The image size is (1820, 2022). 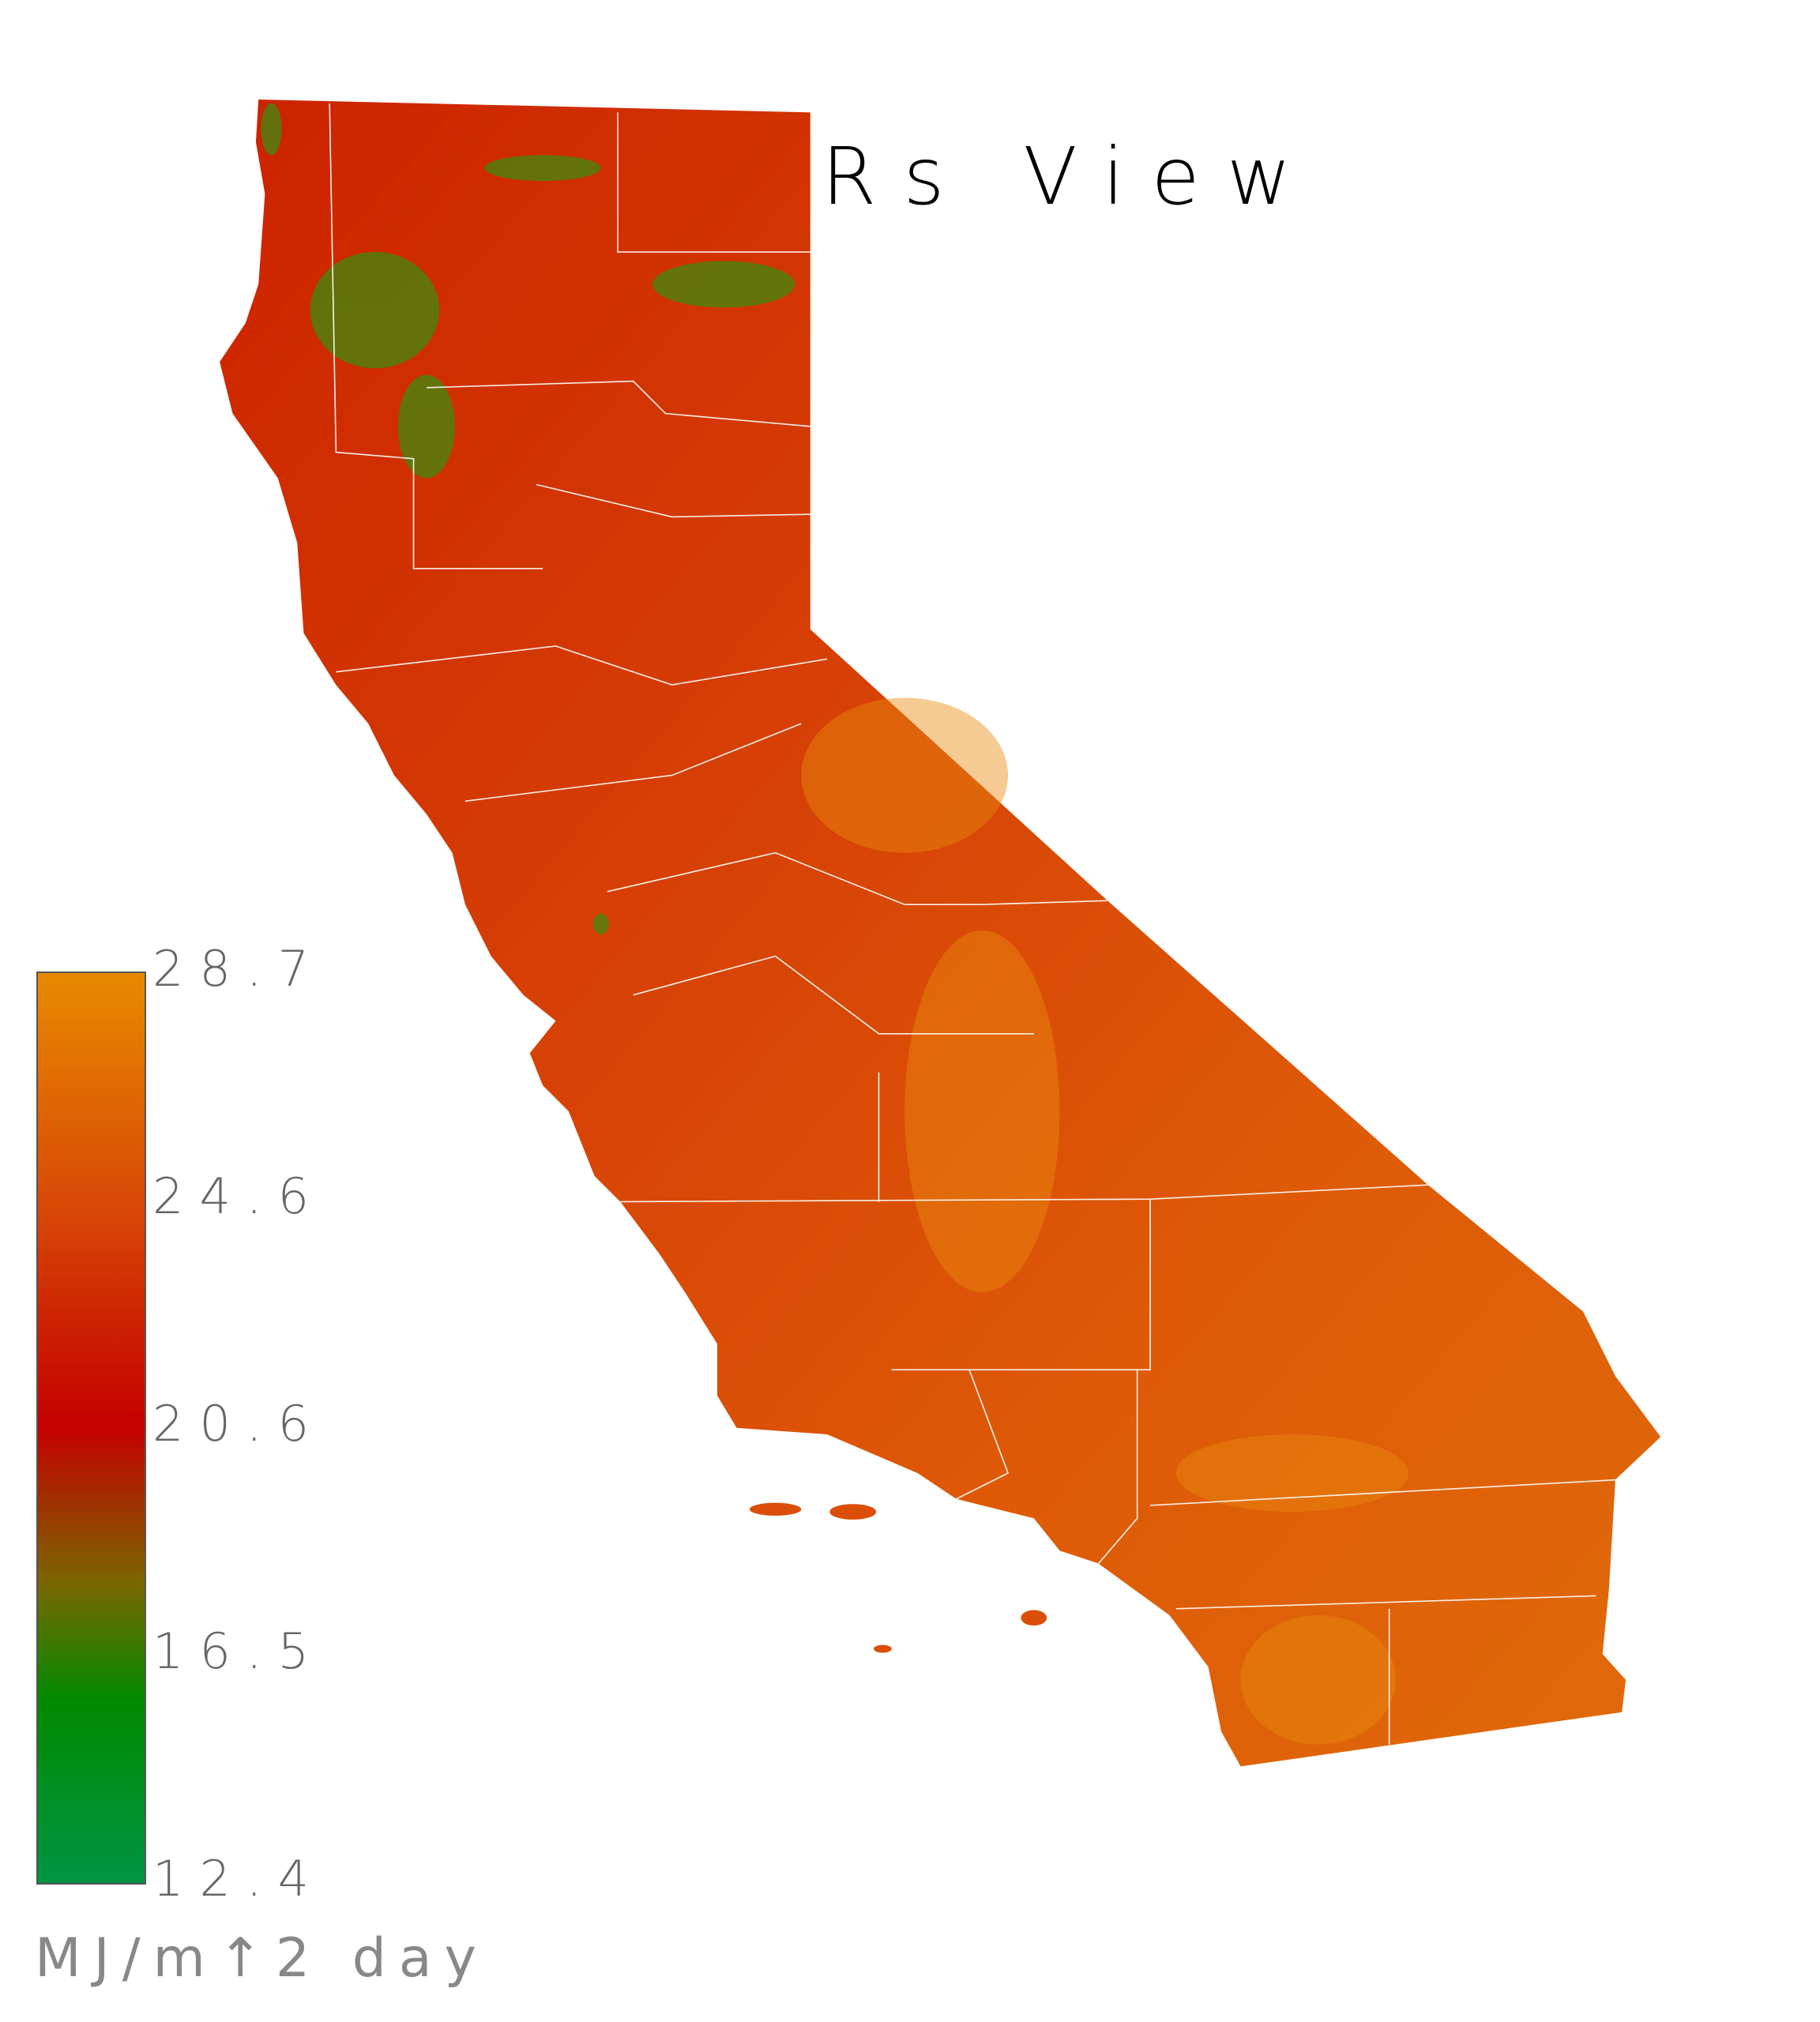 I want to click on channel-islands, so click(x=898, y=1577).